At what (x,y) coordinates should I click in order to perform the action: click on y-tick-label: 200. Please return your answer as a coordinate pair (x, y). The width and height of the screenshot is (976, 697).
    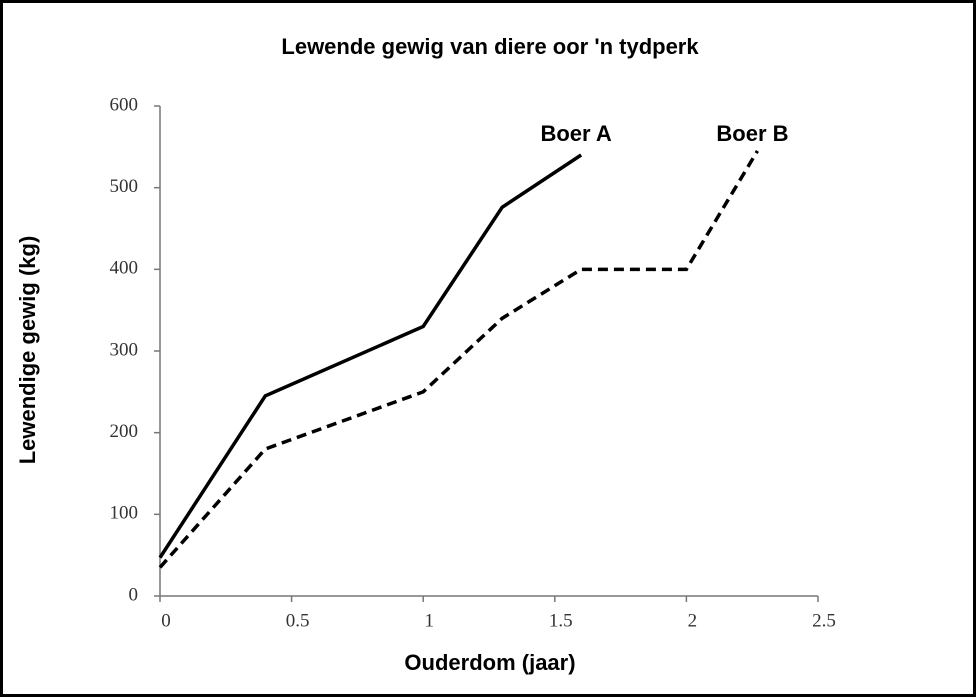
    Looking at the image, I should click on (124, 431).